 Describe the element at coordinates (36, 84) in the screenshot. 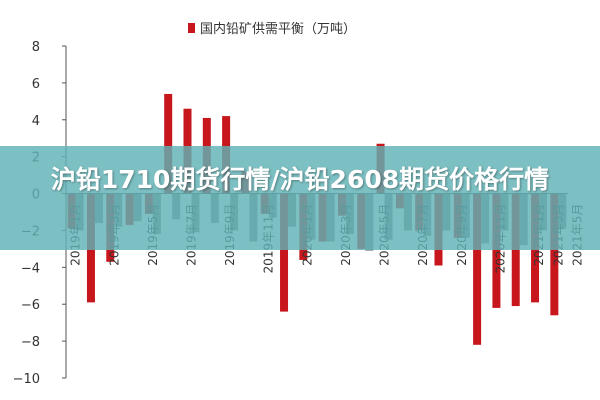

I see `y-tick-label: 6` at that location.